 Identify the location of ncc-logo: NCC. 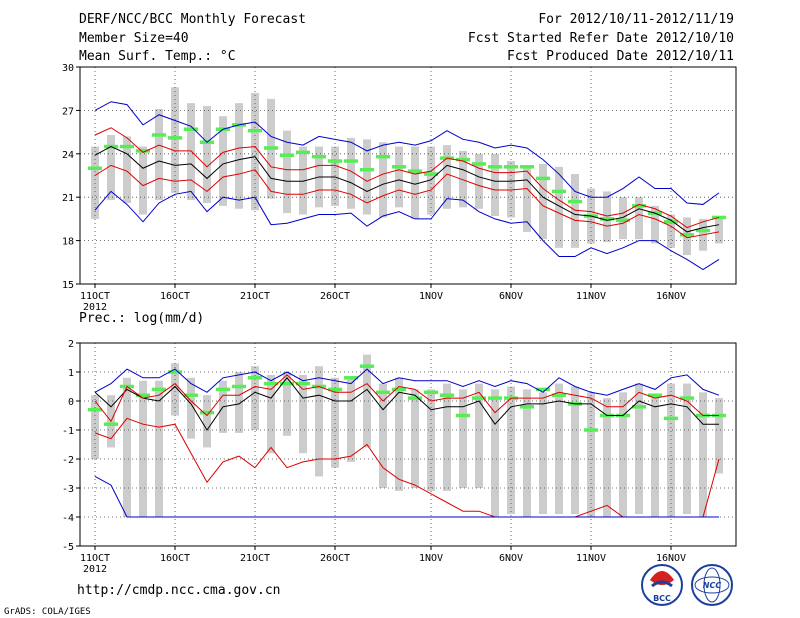
(712, 585).